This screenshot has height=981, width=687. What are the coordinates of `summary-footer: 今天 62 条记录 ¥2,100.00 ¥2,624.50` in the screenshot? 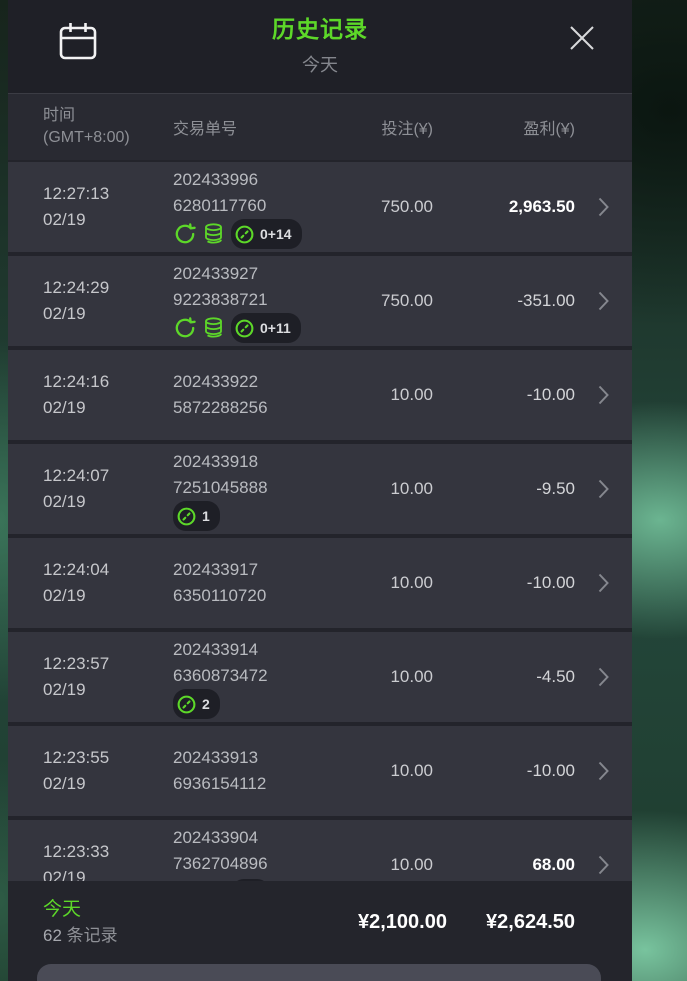 It's located at (320, 931).